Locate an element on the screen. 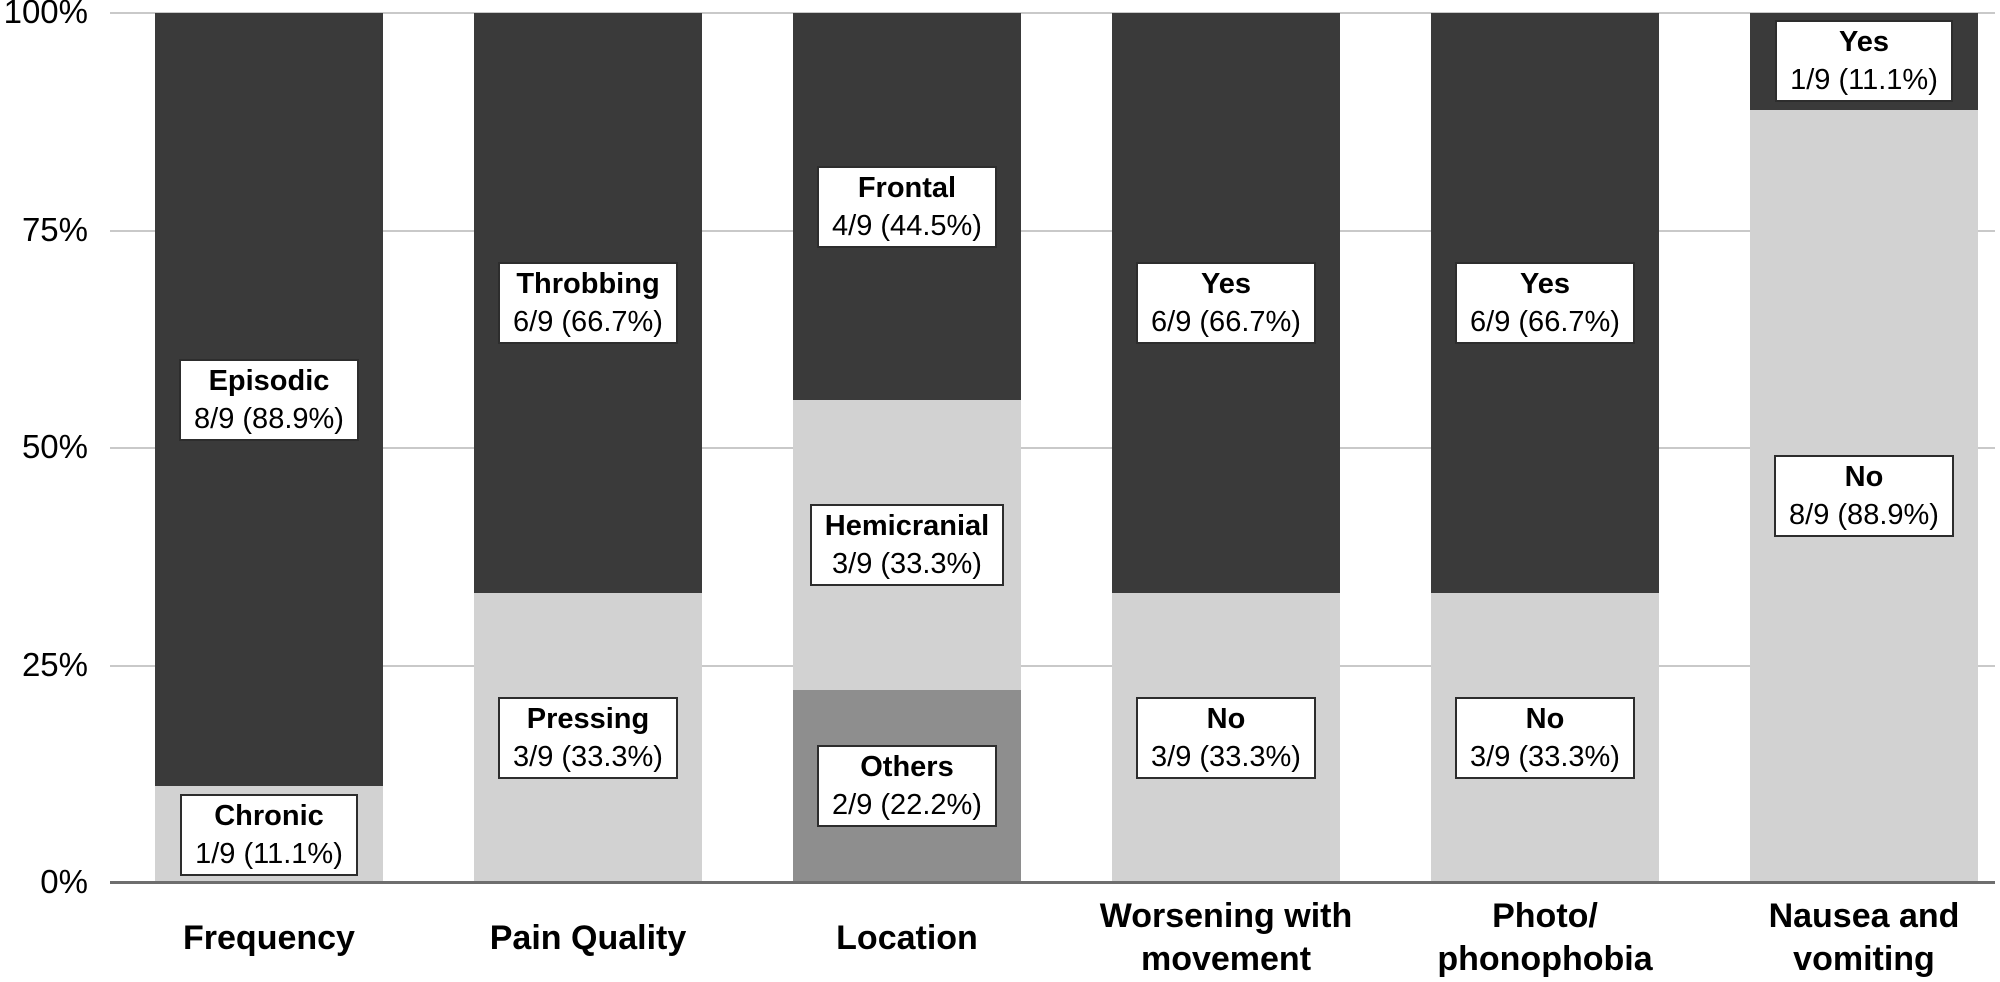  segment-label-box: Others 2/9 (22.2%) is located at coordinates (907, 786).